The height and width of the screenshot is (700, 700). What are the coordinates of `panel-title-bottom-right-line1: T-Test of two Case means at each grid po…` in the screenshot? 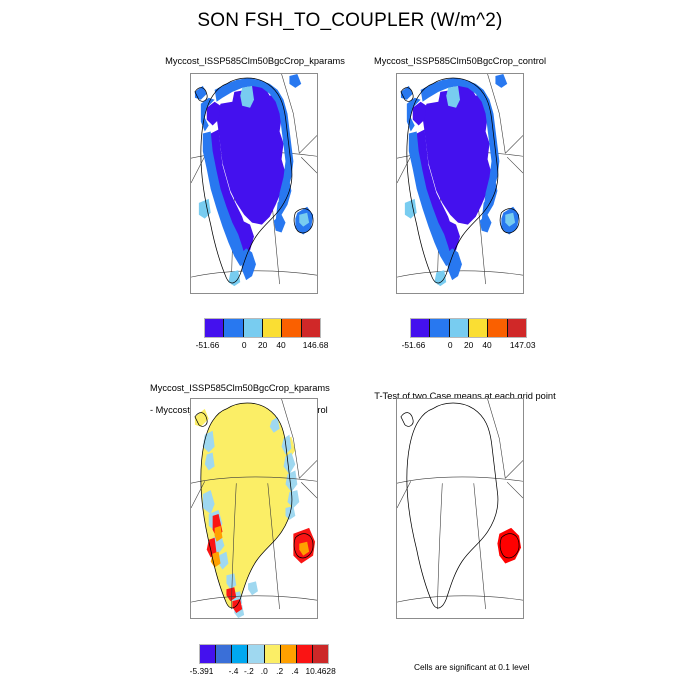 It's located at (465, 396).